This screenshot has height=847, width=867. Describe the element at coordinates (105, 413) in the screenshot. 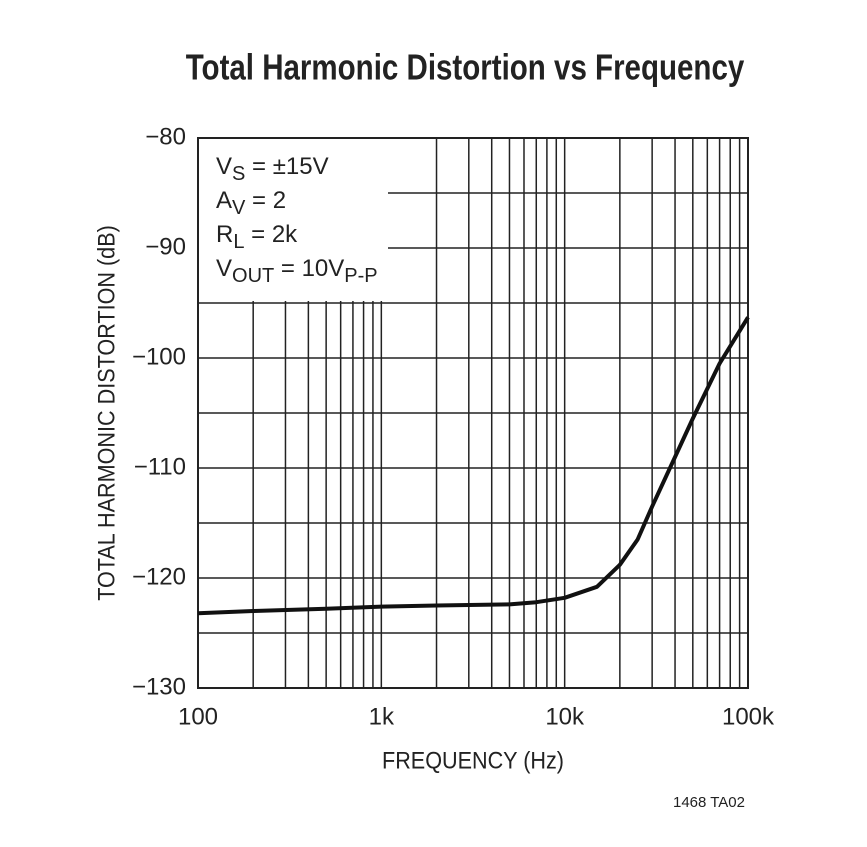

I see `y-axis-label: TOTAL HARMONIC DISTORTION (dB)` at that location.